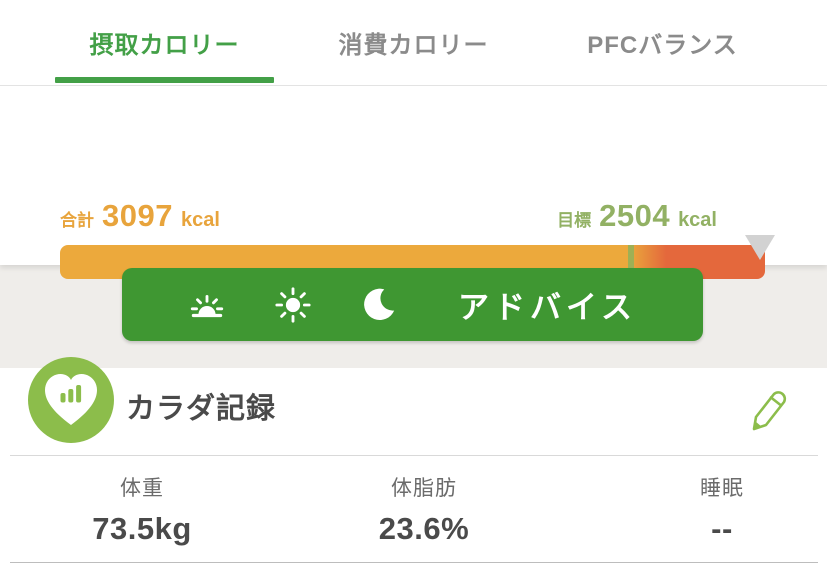  Describe the element at coordinates (547, 307) in the screenshot. I see `advice-button-label: アドバイス` at that location.